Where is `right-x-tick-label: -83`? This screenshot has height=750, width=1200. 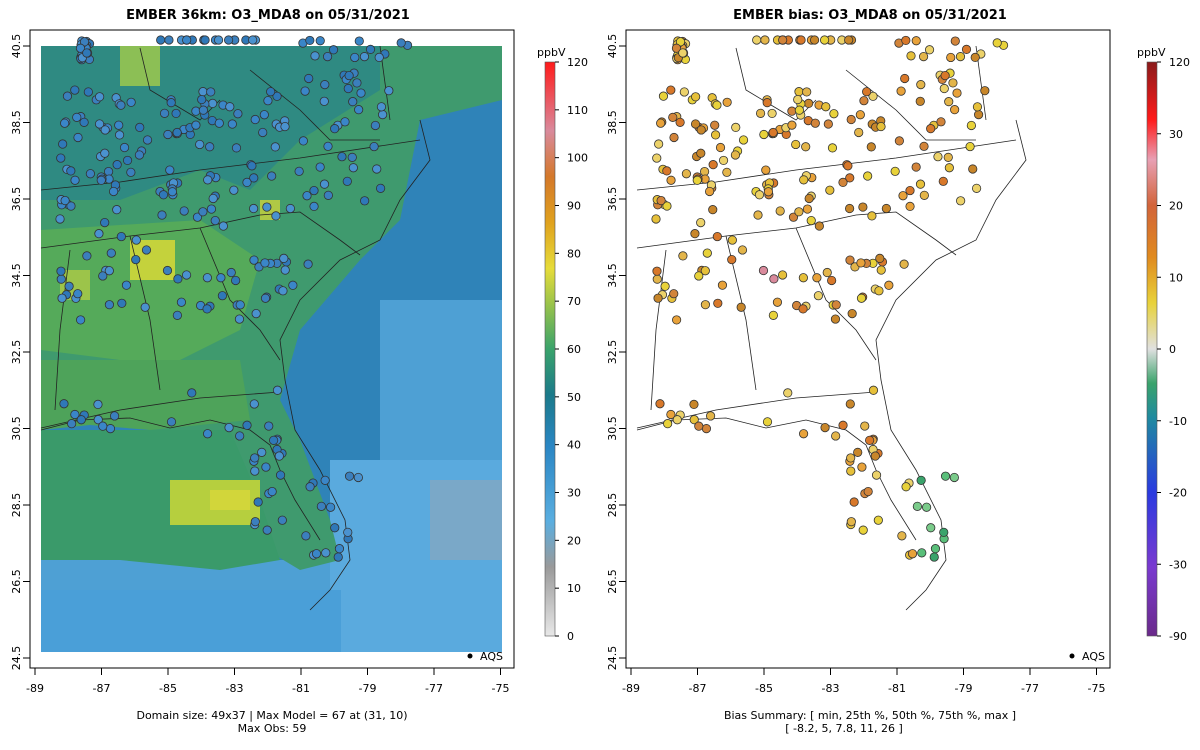 right-x-tick-label: -83 is located at coordinates (831, 688).